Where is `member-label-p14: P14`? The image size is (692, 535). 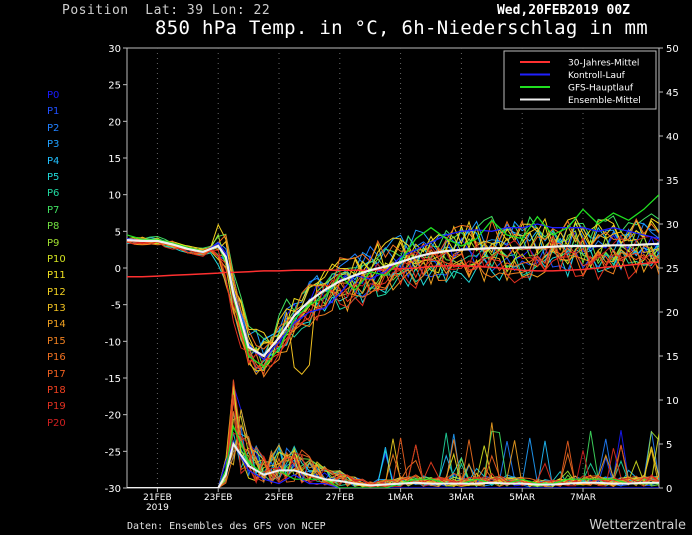 member-label-p14: P14 is located at coordinates (56, 325).